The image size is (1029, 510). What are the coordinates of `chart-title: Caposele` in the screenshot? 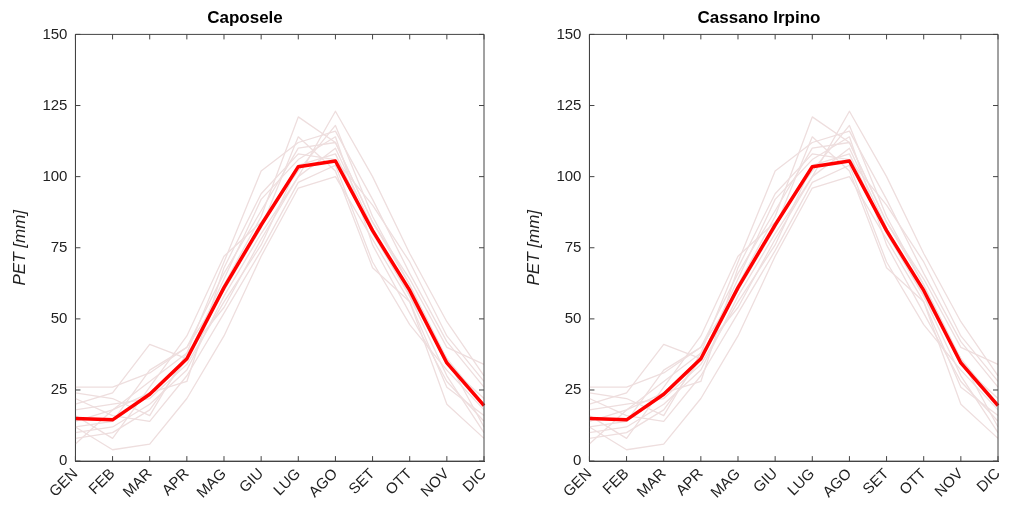 It's located at (245, 17).